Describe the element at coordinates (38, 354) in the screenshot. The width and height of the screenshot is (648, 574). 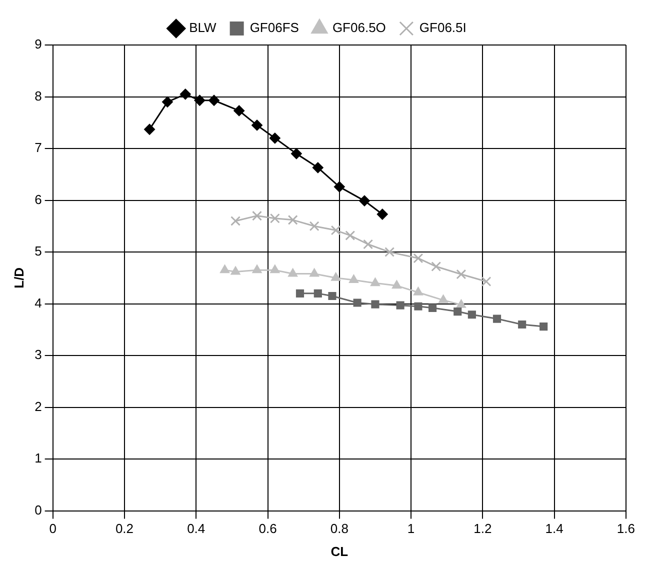
I see `y-tick-label: 3` at that location.